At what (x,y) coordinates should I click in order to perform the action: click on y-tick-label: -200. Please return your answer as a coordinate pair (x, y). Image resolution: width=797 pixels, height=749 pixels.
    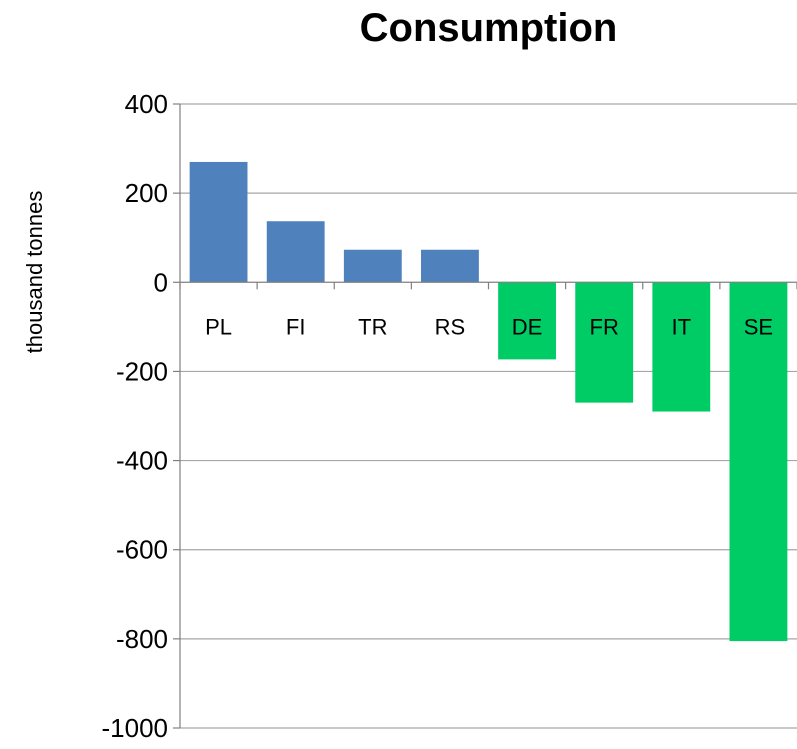
    Looking at the image, I should click on (142, 371).